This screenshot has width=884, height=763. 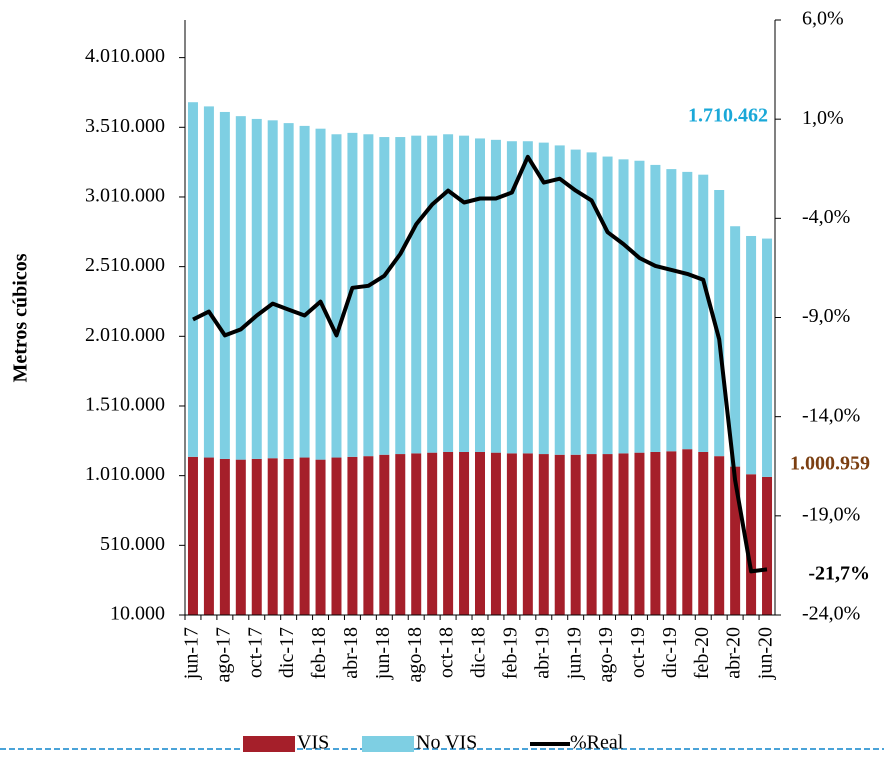 What do you see at coordinates (606, 655) in the screenshot?
I see `x-tick-label: ago-19` at bounding box center [606, 655].